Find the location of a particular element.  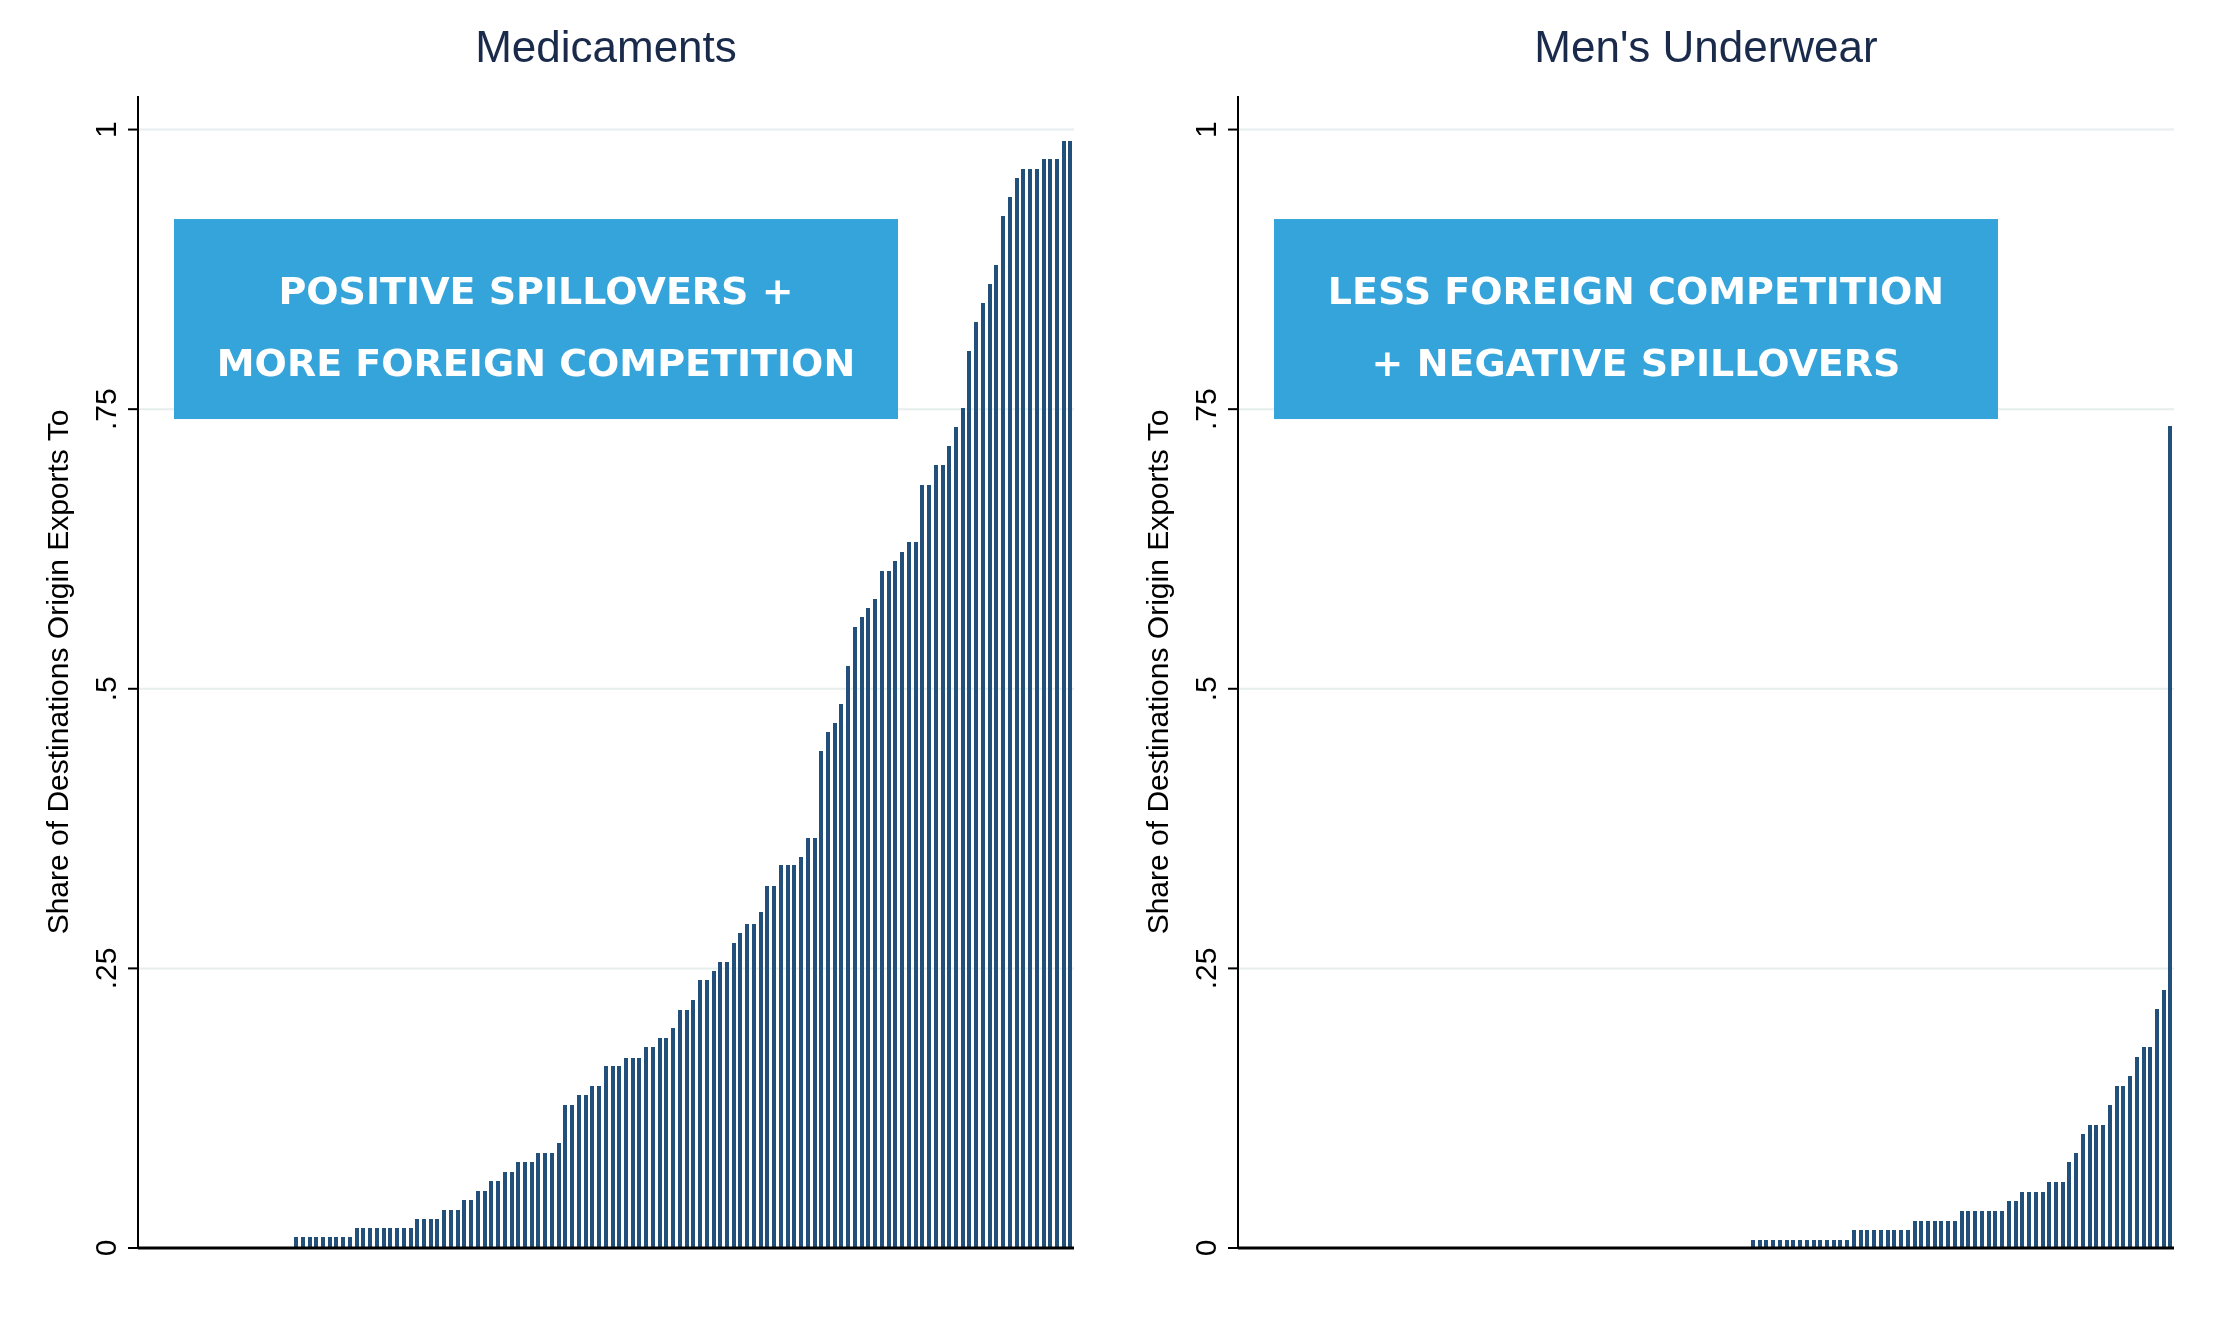

annotation: LESS FOREIGN COMPETITION + NEGATIVE SPILLOVERS is located at coordinates (1636, 327).